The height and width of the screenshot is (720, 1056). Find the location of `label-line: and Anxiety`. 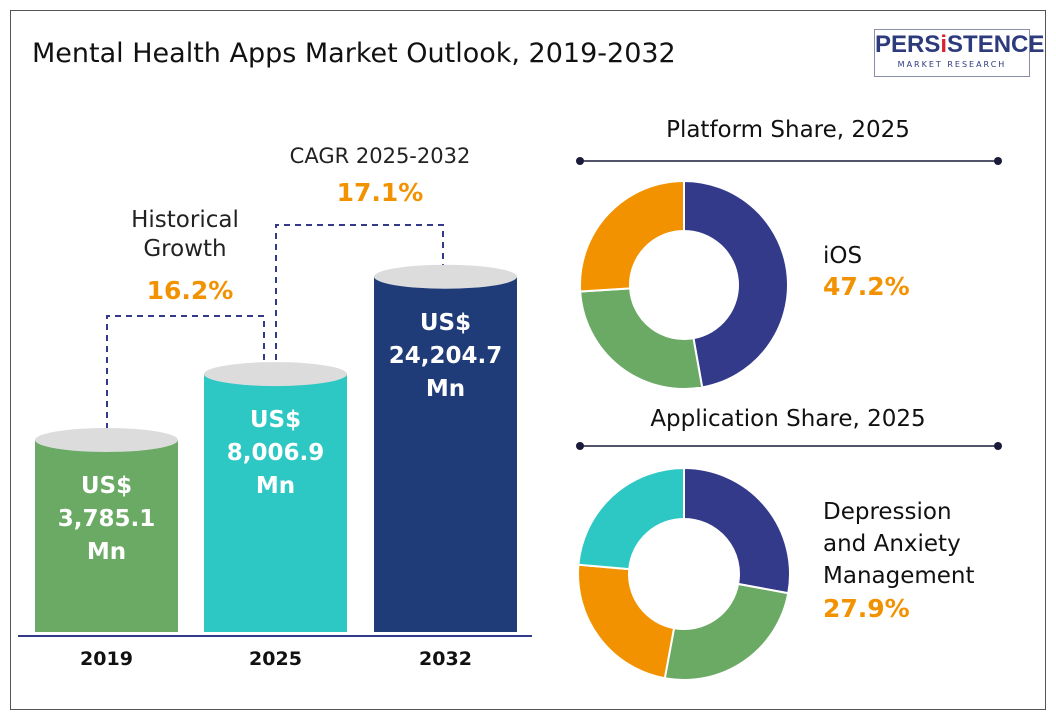

label-line: and Anxiety is located at coordinates (892, 544).